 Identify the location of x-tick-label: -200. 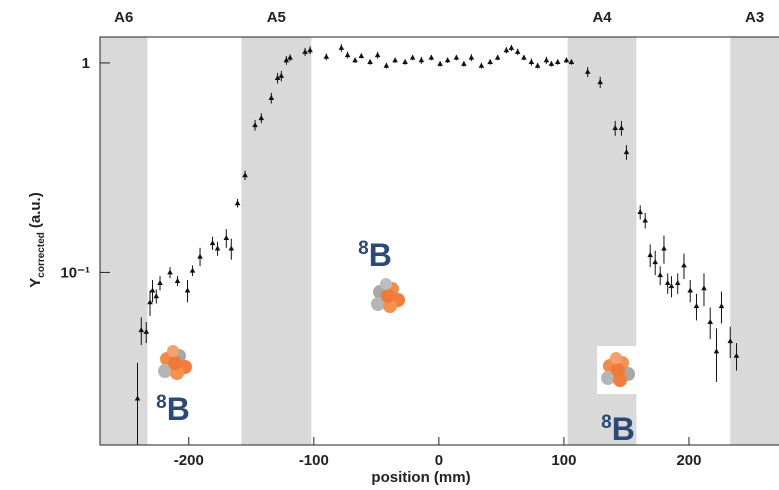
(189, 460).